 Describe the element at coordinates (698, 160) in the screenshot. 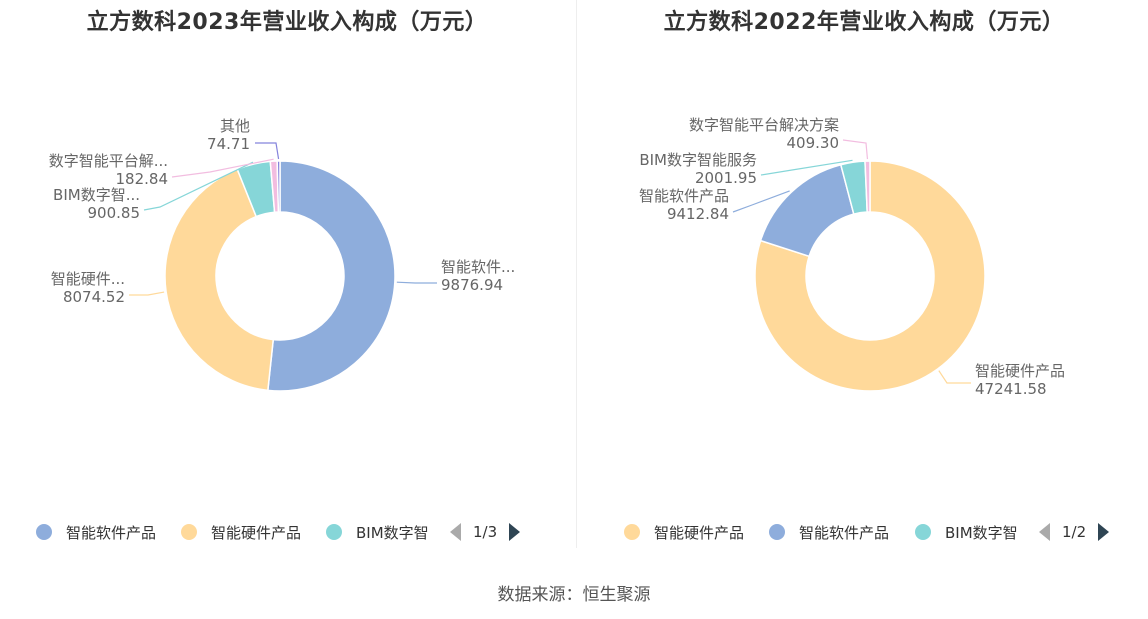

I see `slice-name-label: BIM数字智能服务` at that location.